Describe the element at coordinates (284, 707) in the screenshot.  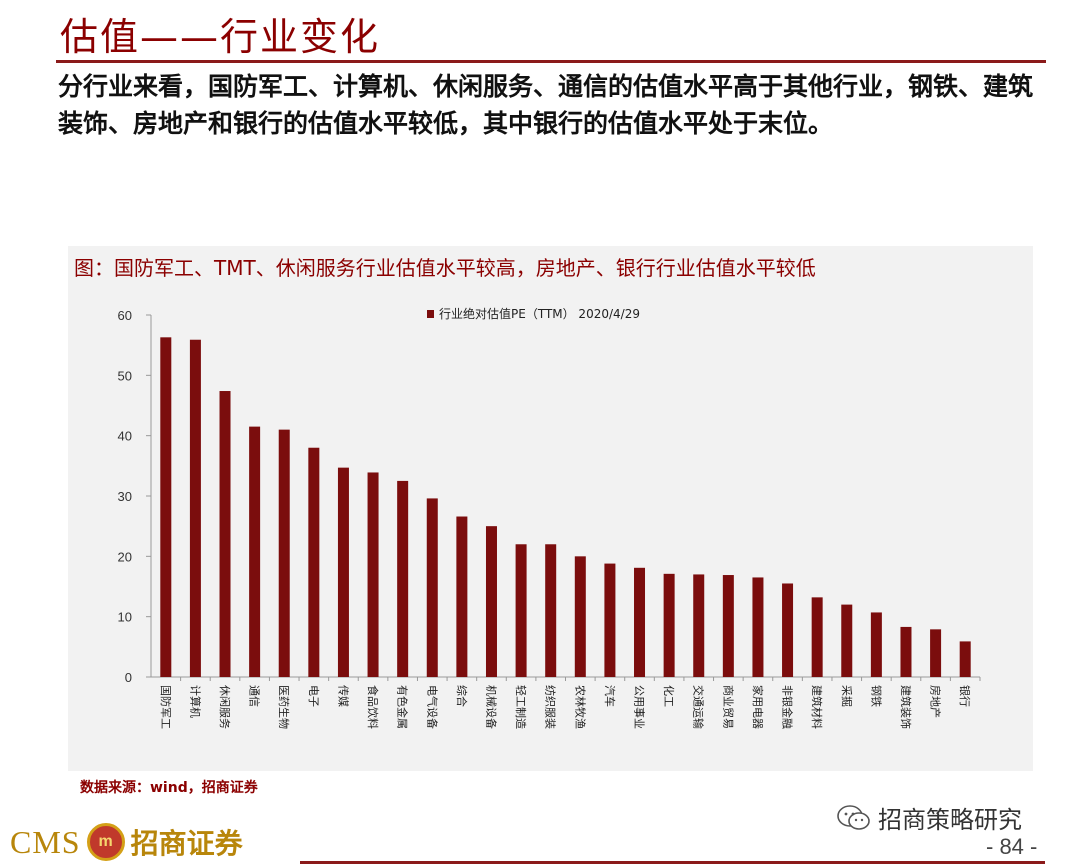
I see `x-tick-label: 医药生物` at that location.